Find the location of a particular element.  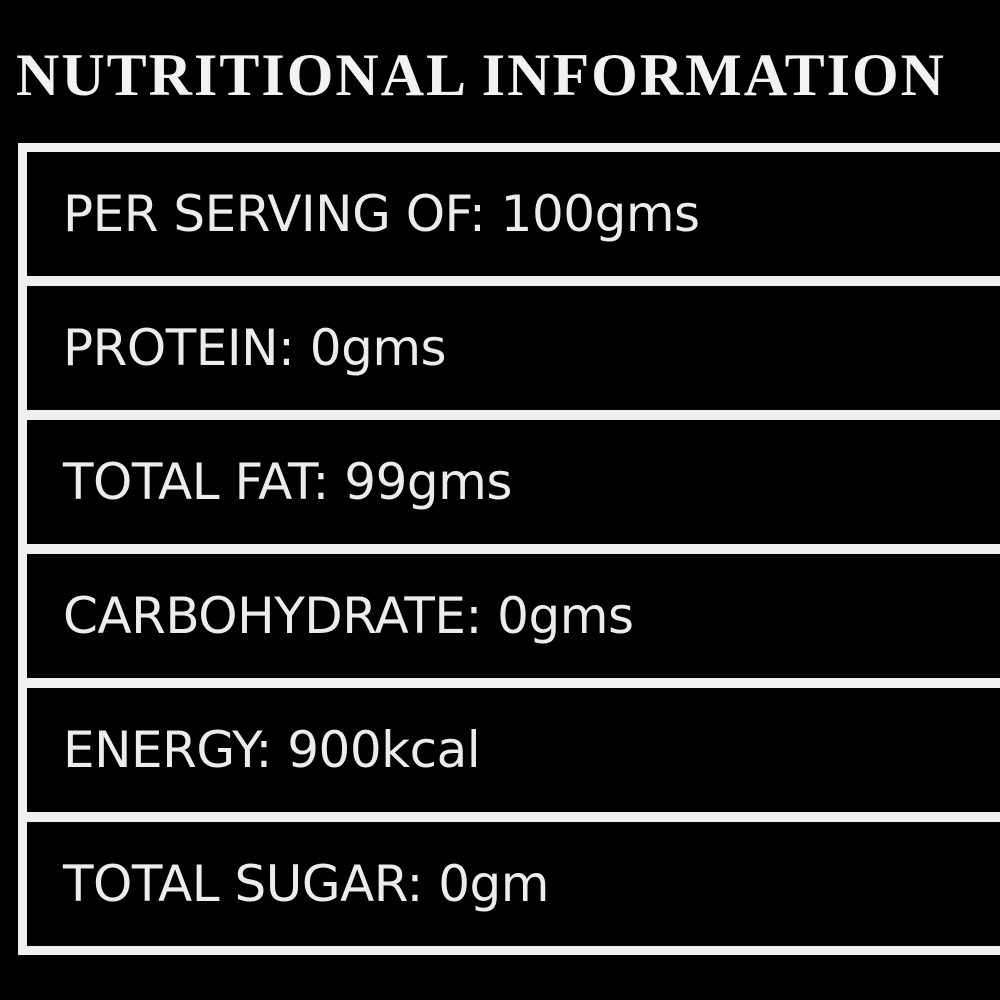

row-text: PER SERVING OF: 100gms is located at coordinates (381, 214).